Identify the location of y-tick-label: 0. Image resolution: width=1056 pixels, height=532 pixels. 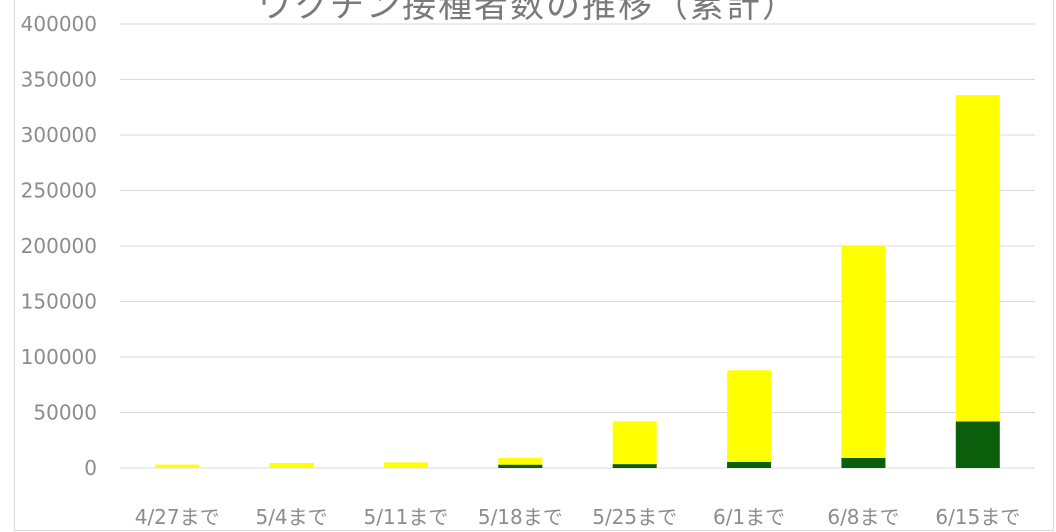
(90, 468).